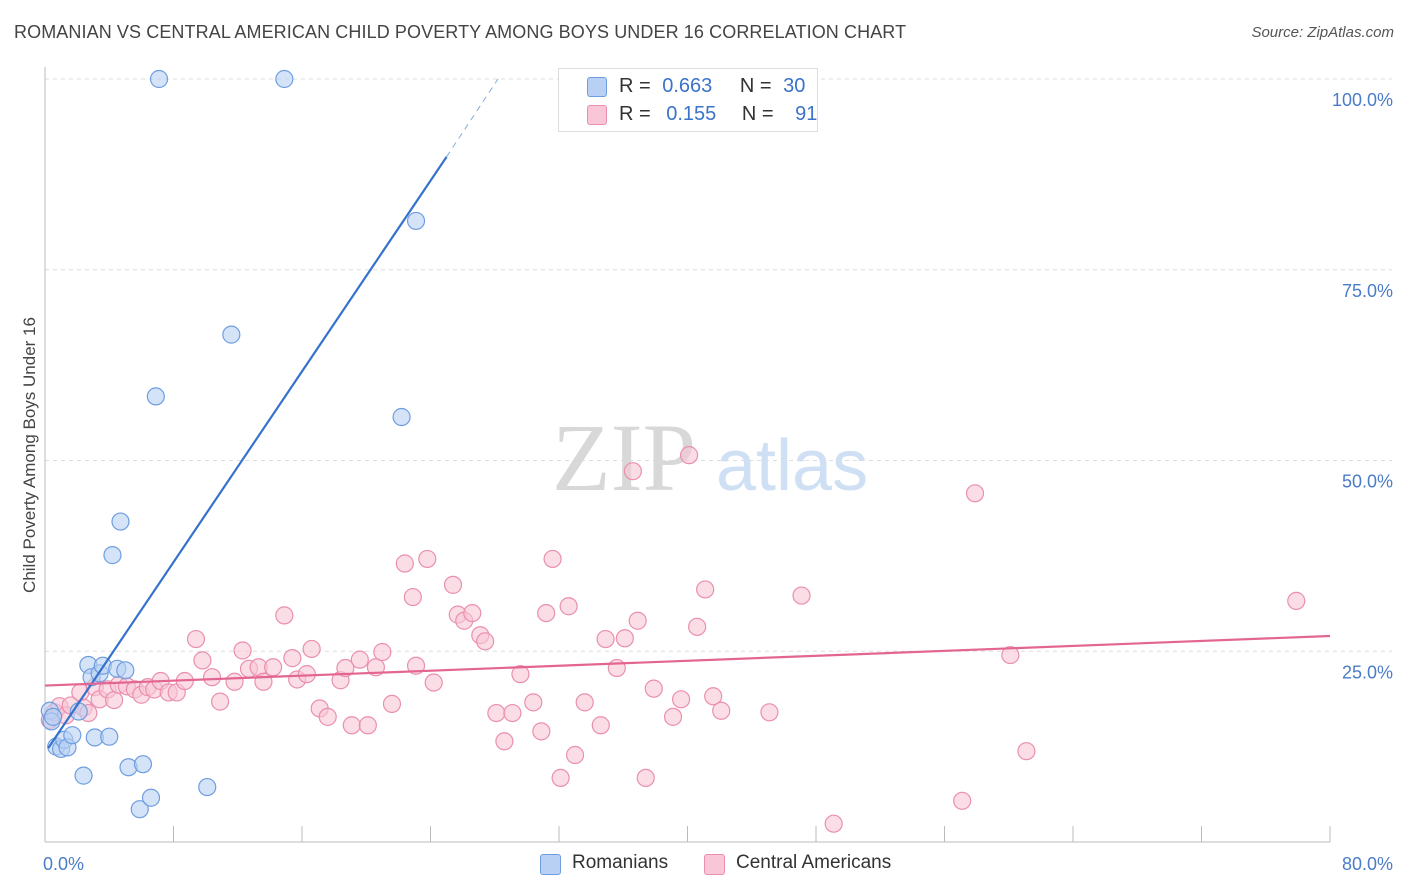 This screenshot has width=1406, height=892. Describe the element at coordinates (624, 457) in the screenshot. I see `watermark-zip: ZIP` at that location.